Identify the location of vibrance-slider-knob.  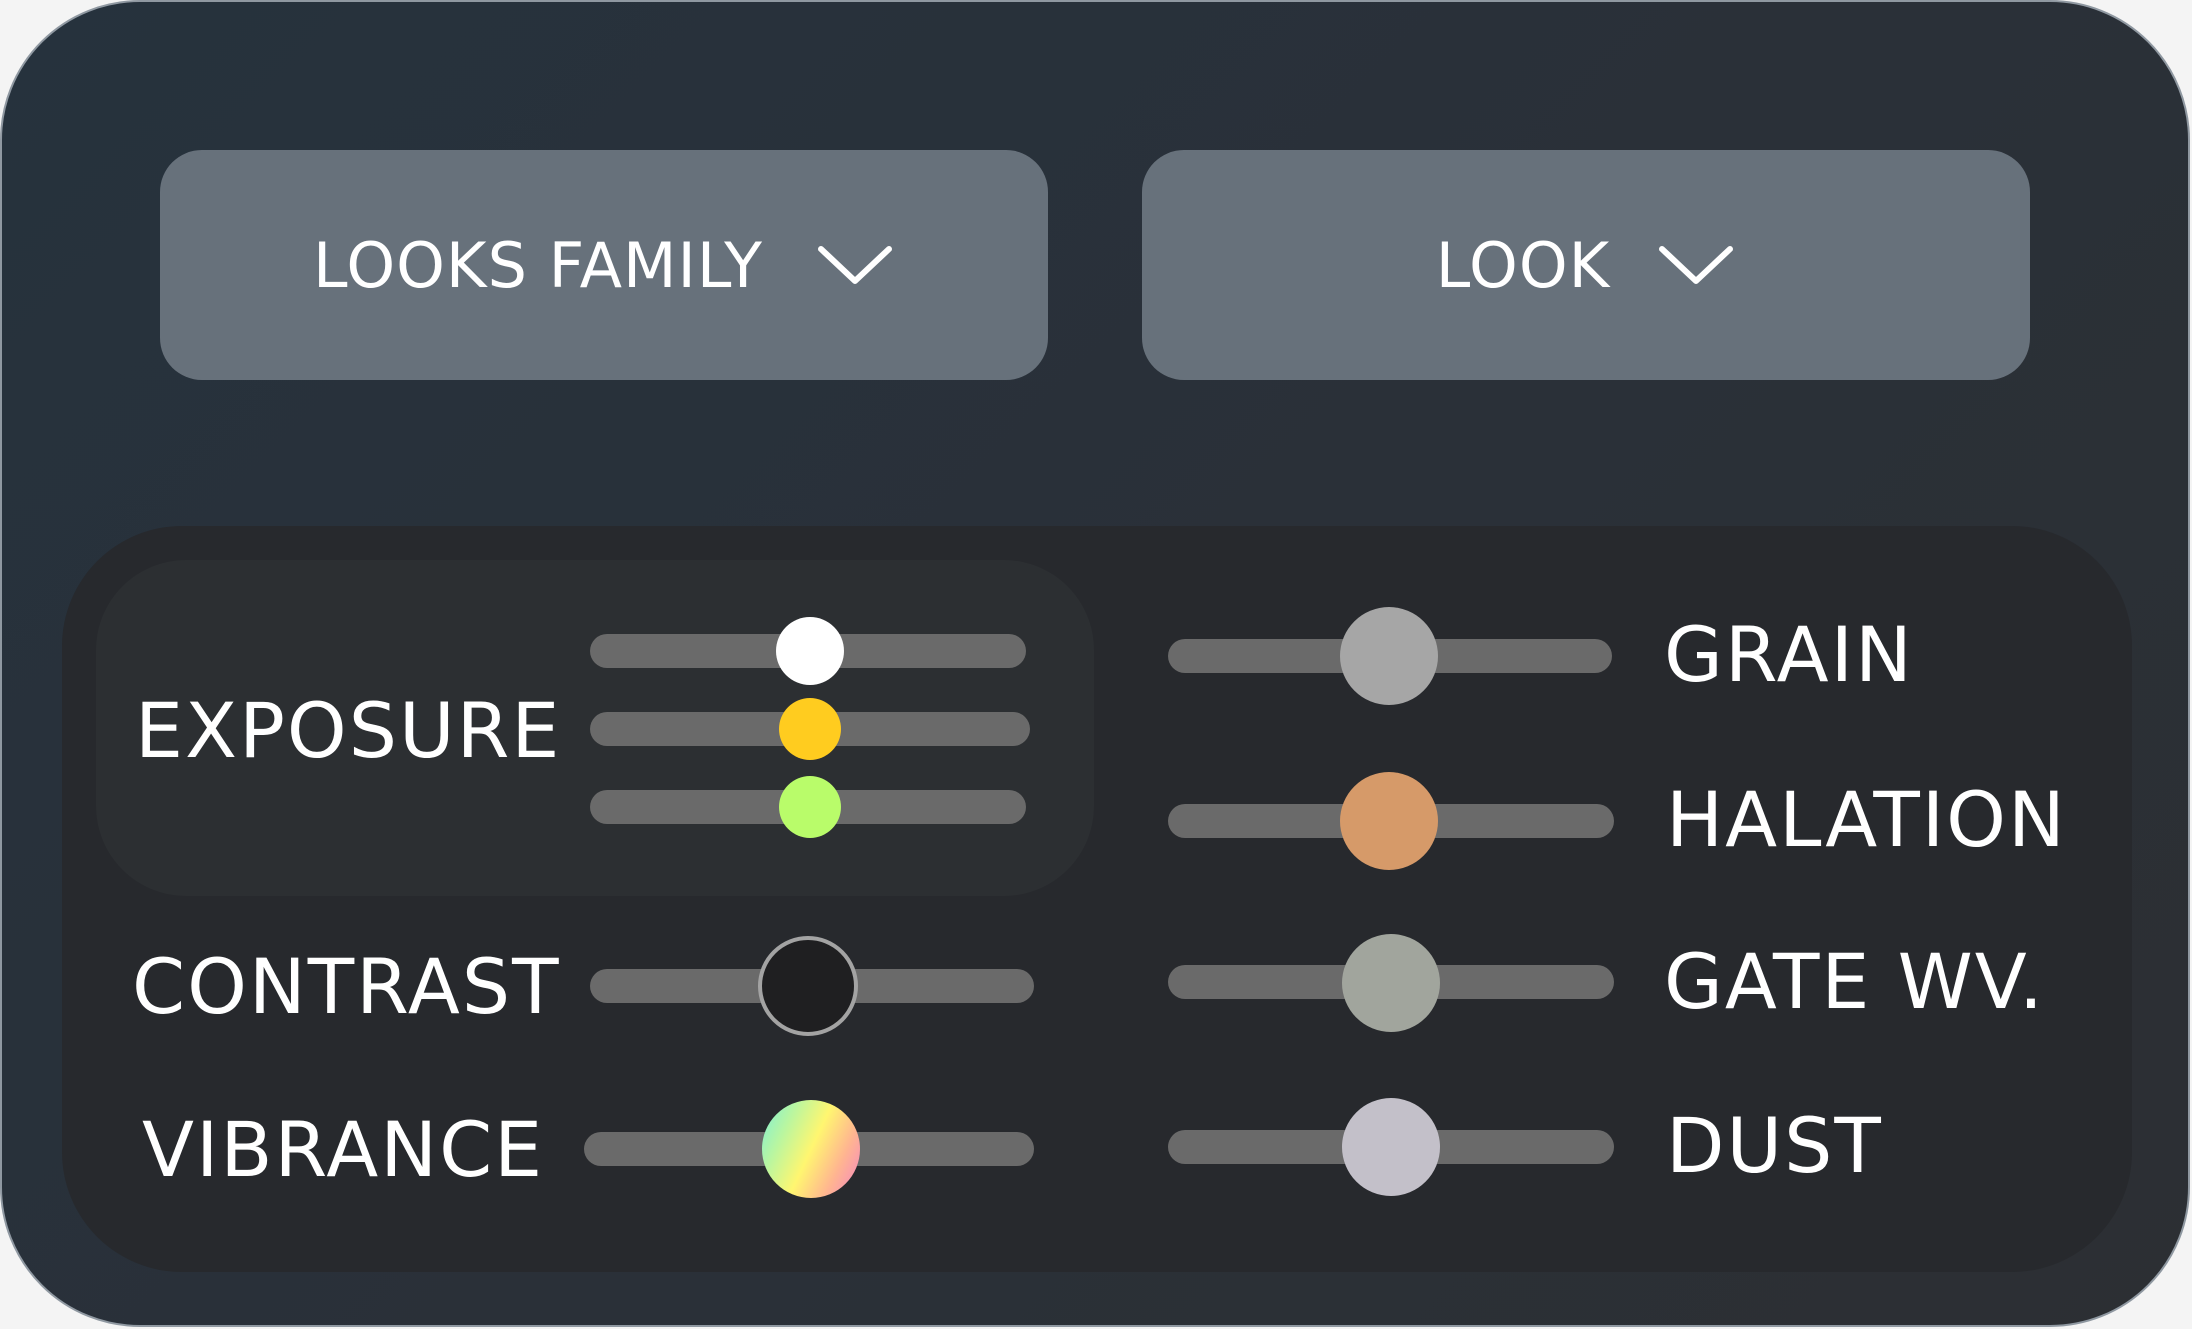
(811, 1149).